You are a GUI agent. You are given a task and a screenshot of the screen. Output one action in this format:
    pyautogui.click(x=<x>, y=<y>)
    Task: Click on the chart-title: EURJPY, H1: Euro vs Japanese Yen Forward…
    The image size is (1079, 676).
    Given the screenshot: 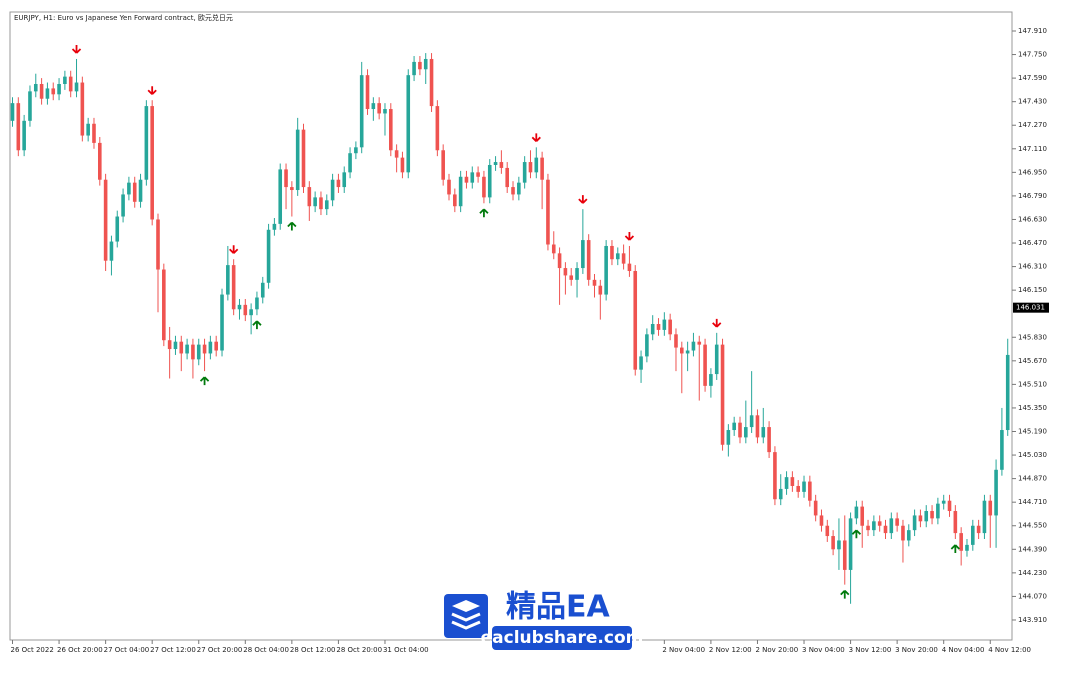 What is the action you would take?
    pyautogui.click(x=123, y=17)
    